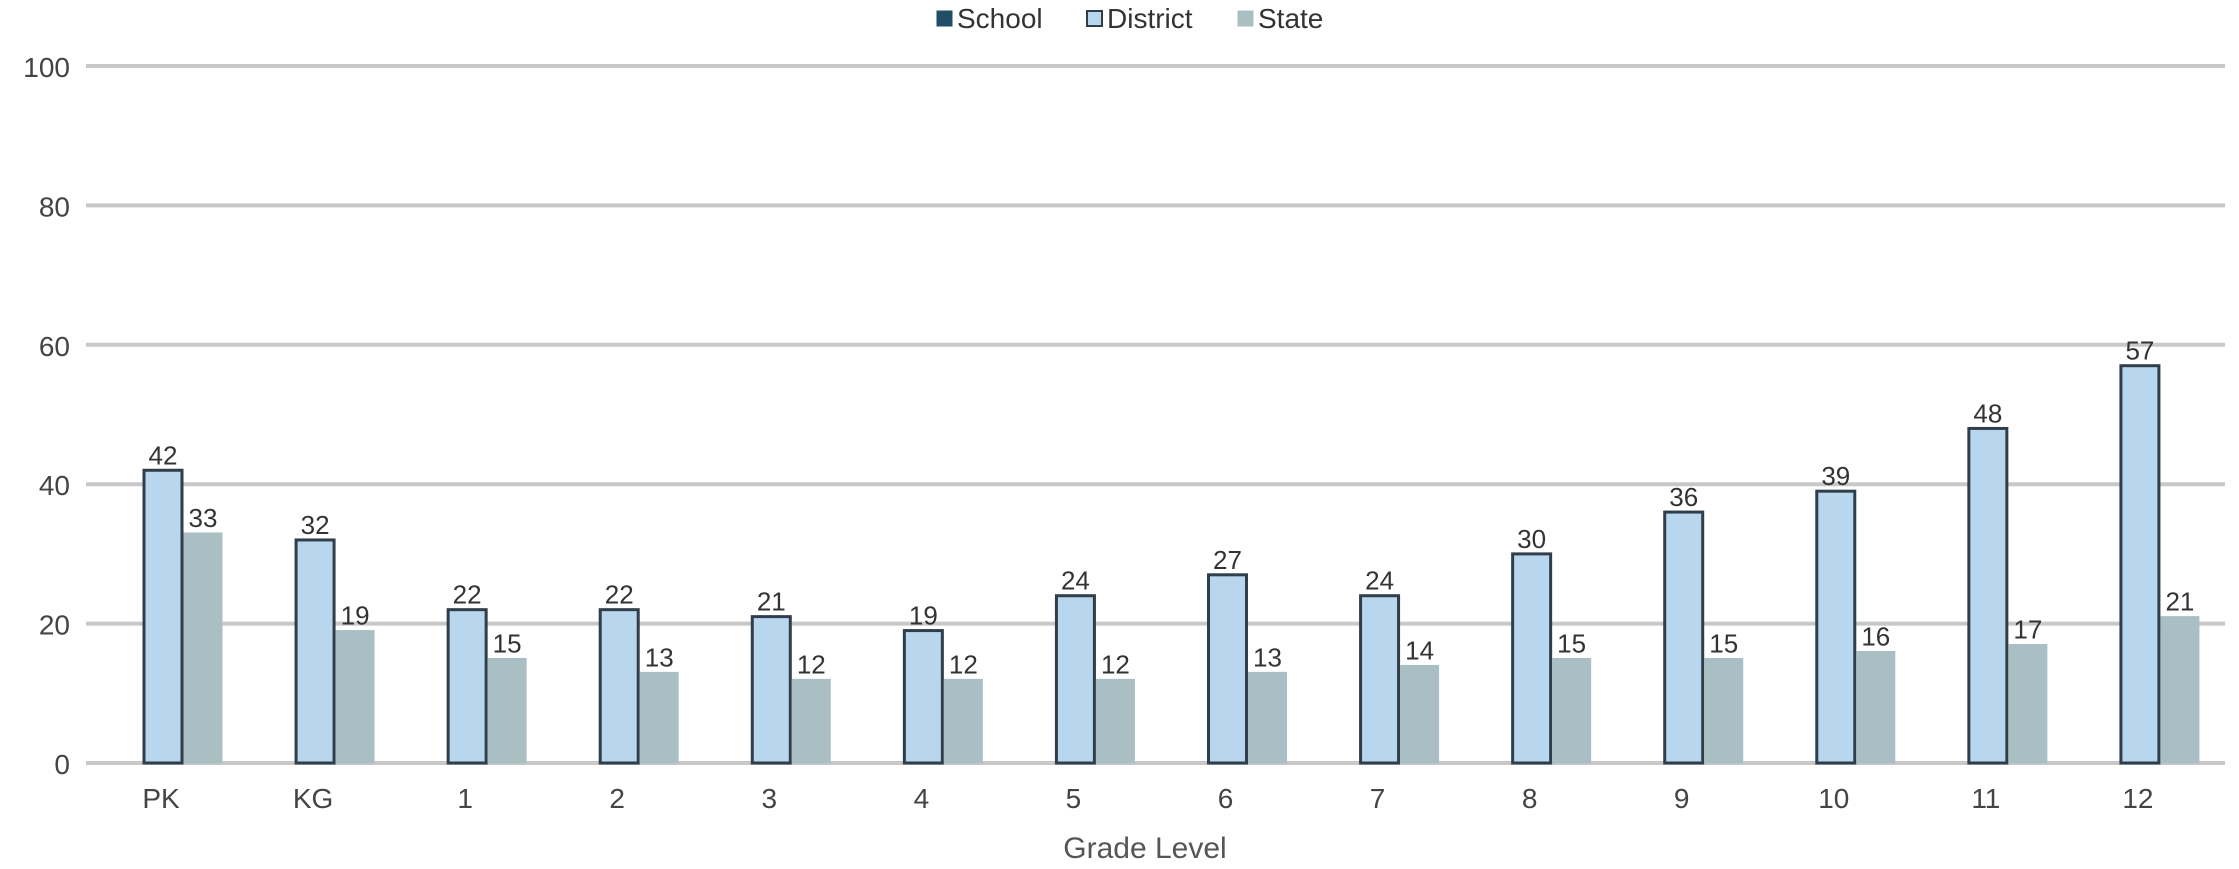 The width and height of the screenshot is (2239, 869). What do you see at coordinates (1245, 18) in the screenshot?
I see `legend-swatch-state` at bounding box center [1245, 18].